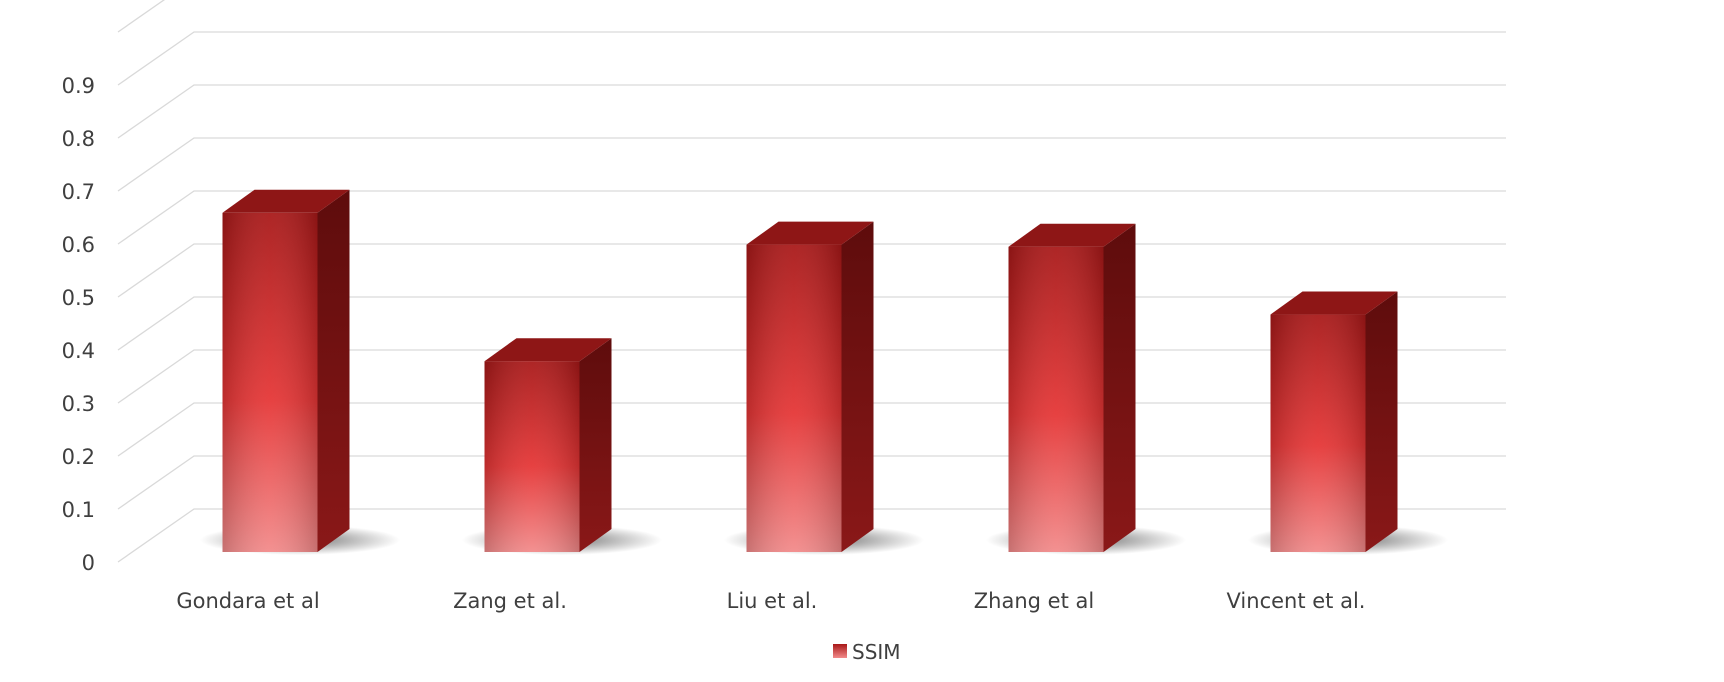  Describe the element at coordinates (876, 652) in the screenshot. I see `legend-label-ssim: SSIM` at that location.